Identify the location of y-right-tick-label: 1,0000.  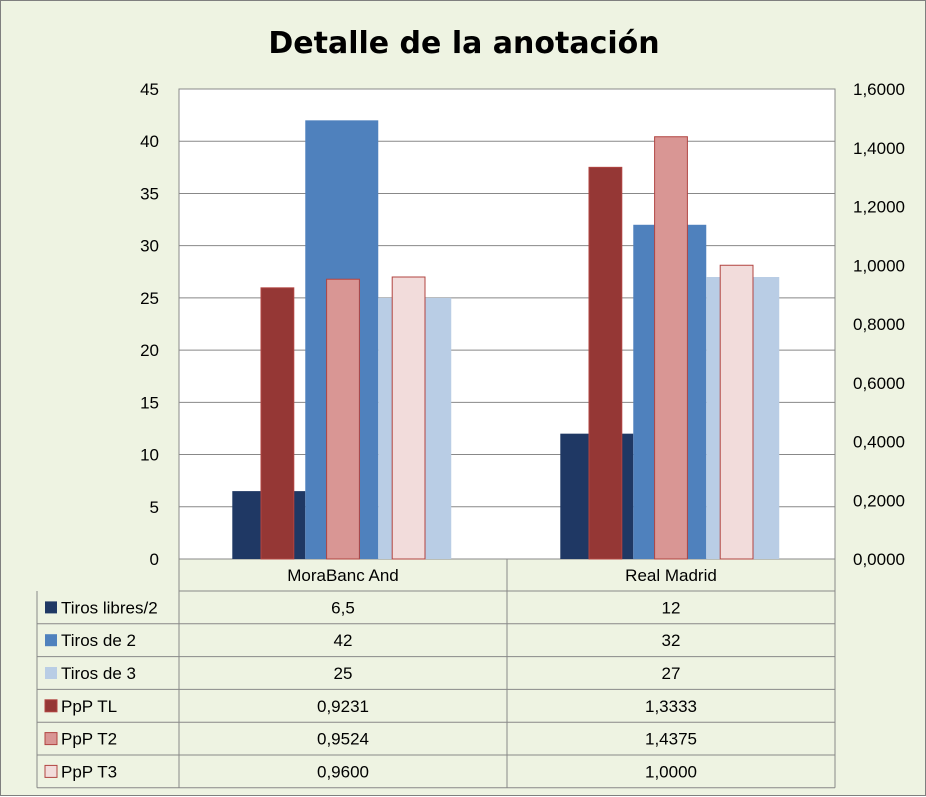
(879, 265).